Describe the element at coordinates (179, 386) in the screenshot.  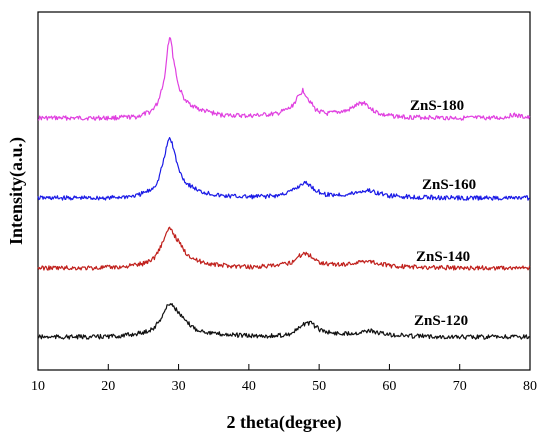
I see `x-tick-label: 30` at that location.